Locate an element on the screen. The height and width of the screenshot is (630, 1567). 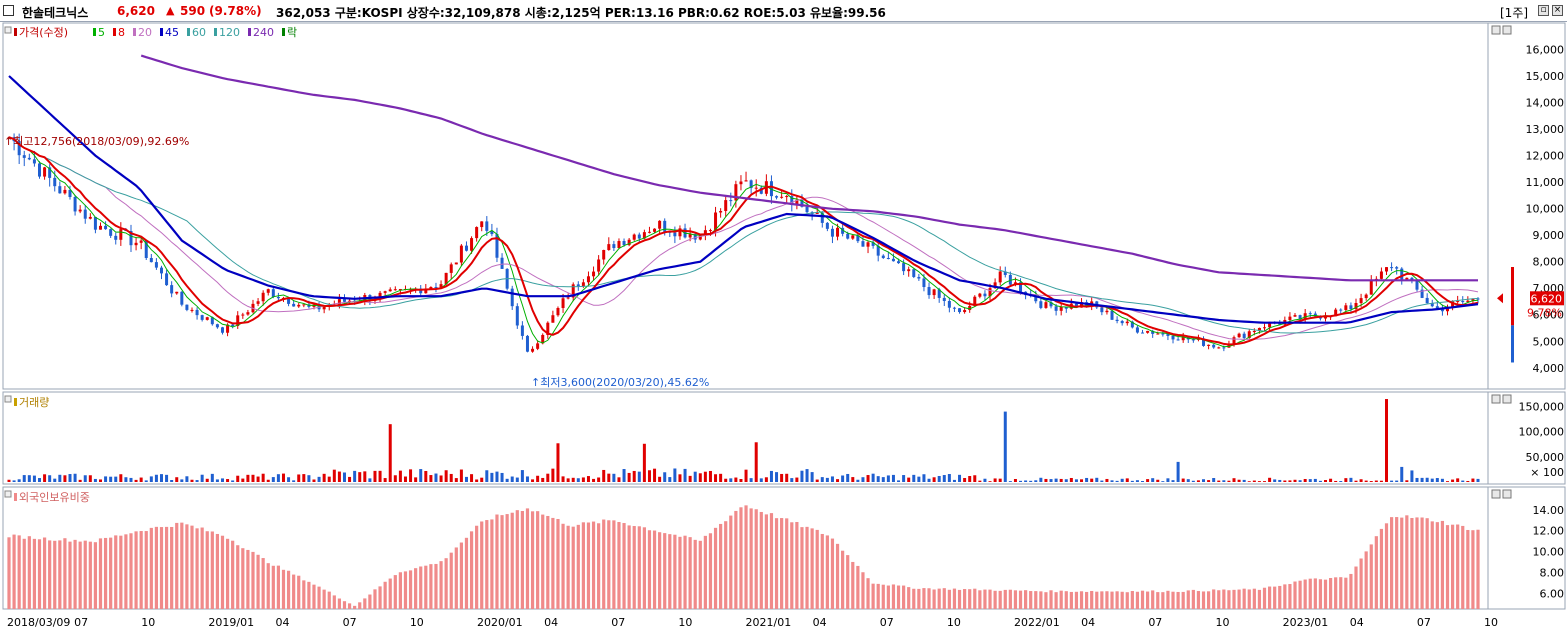
x-axis-label: 04 is located at coordinates (1088, 622).